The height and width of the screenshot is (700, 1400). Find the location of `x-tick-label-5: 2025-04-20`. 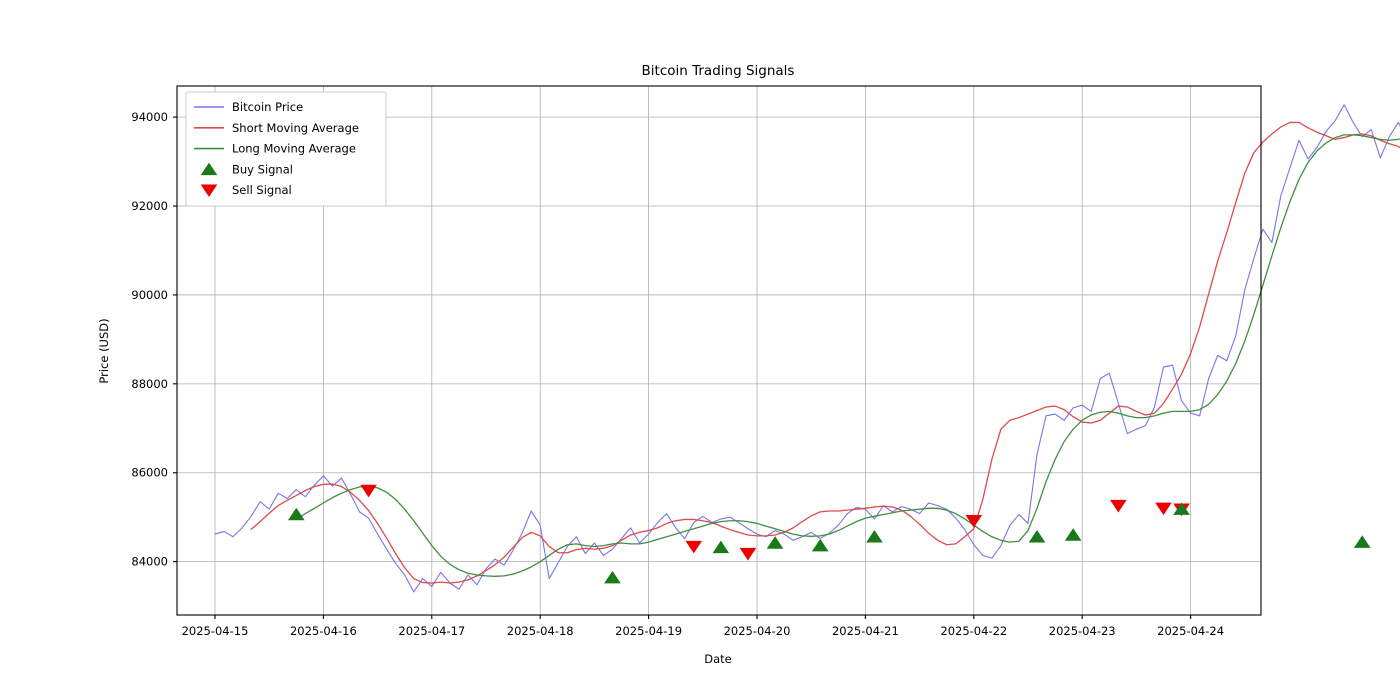

x-tick-label-5: 2025-04-20 is located at coordinates (757, 631).